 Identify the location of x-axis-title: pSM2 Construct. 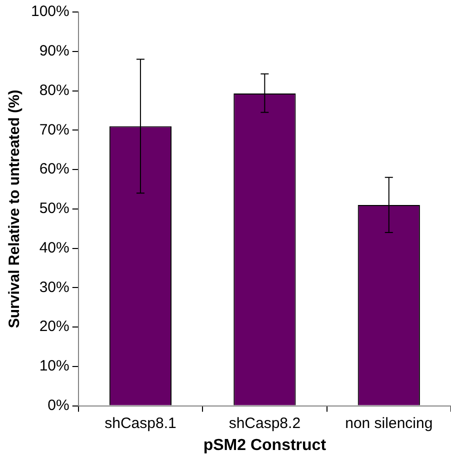
(265, 445).